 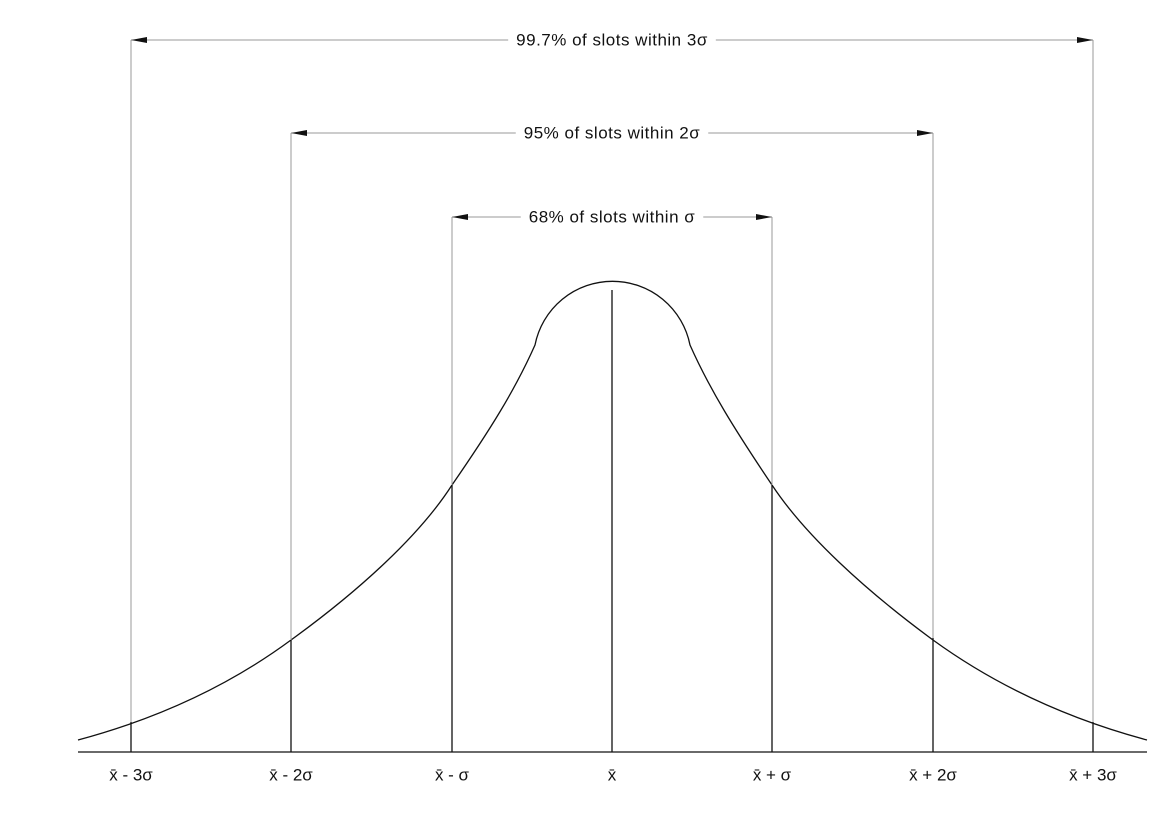 What do you see at coordinates (1093, 774) in the screenshot?
I see `axis-label: x̄ + 3σ` at bounding box center [1093, 774].